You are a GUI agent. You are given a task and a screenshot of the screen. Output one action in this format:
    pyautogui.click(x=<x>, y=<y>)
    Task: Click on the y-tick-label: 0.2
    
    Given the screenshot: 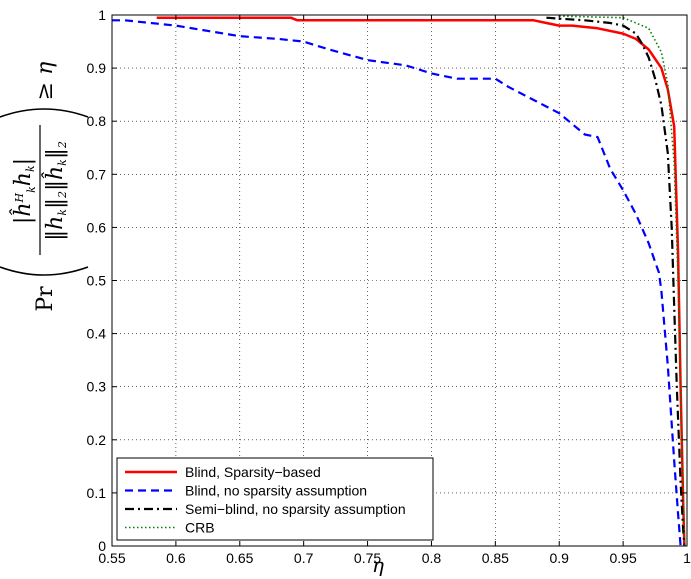 What is the action you would take?
    pyautogui.click(x=97, y=440)
    